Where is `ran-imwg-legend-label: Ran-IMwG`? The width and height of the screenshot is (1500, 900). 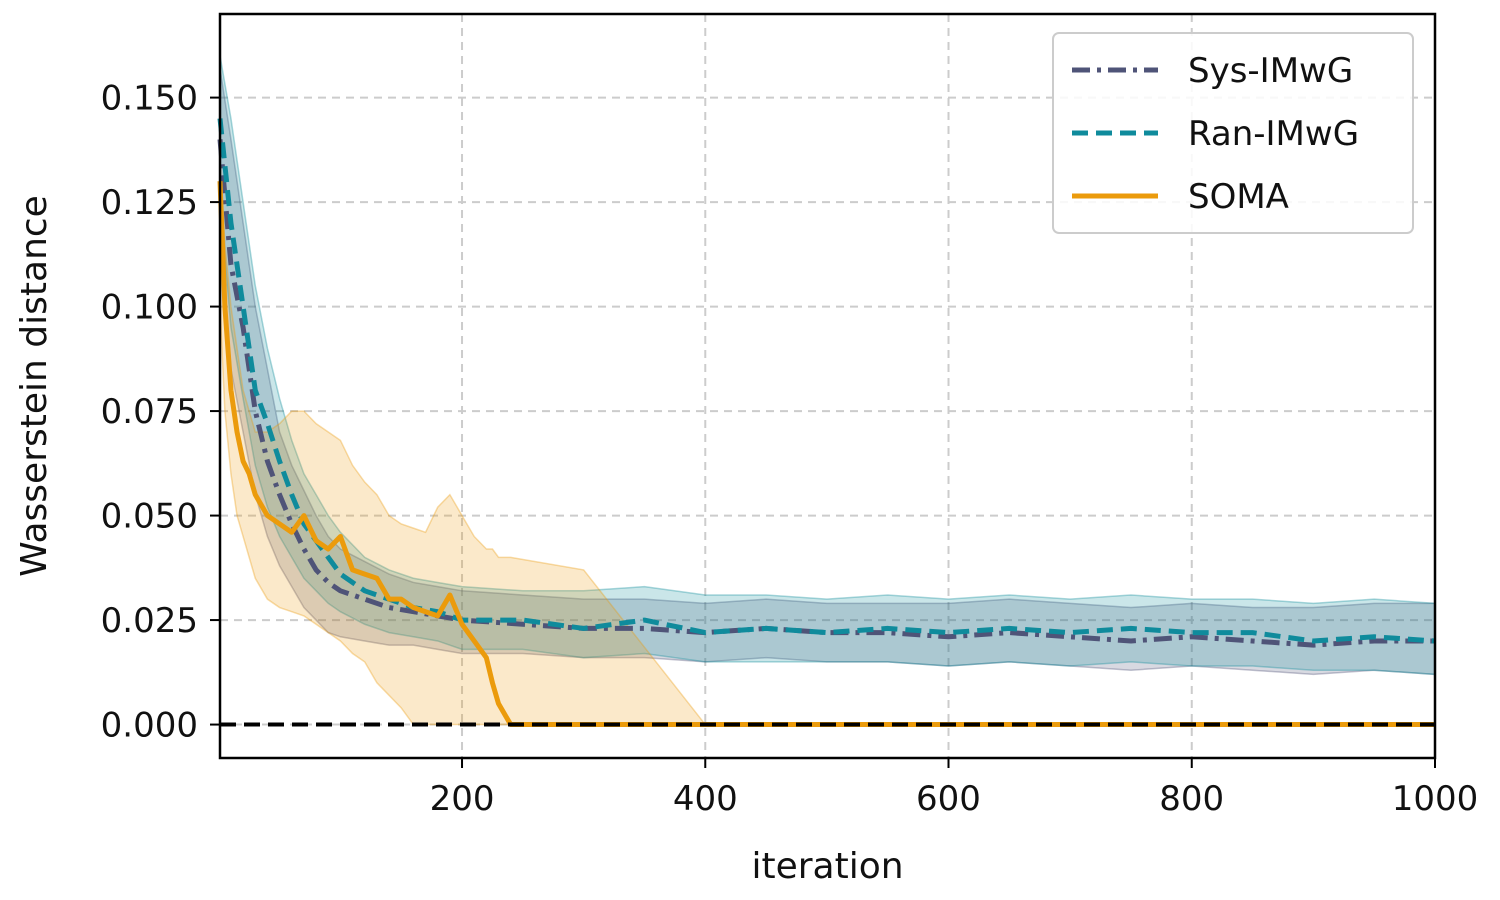
ran-imwg-legend-label: Ran-IMwG is located at coordinates (1273, 134).